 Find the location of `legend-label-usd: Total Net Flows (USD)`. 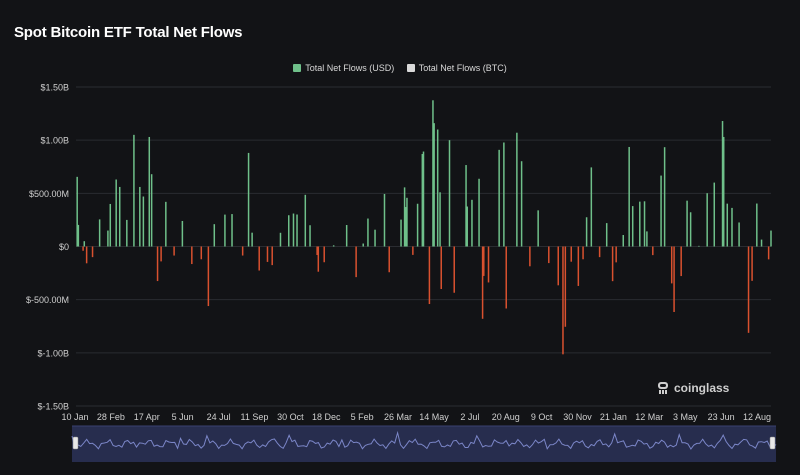

legend-label-usd: Total Net Flows (USD) is located at coordinates (350, 68).